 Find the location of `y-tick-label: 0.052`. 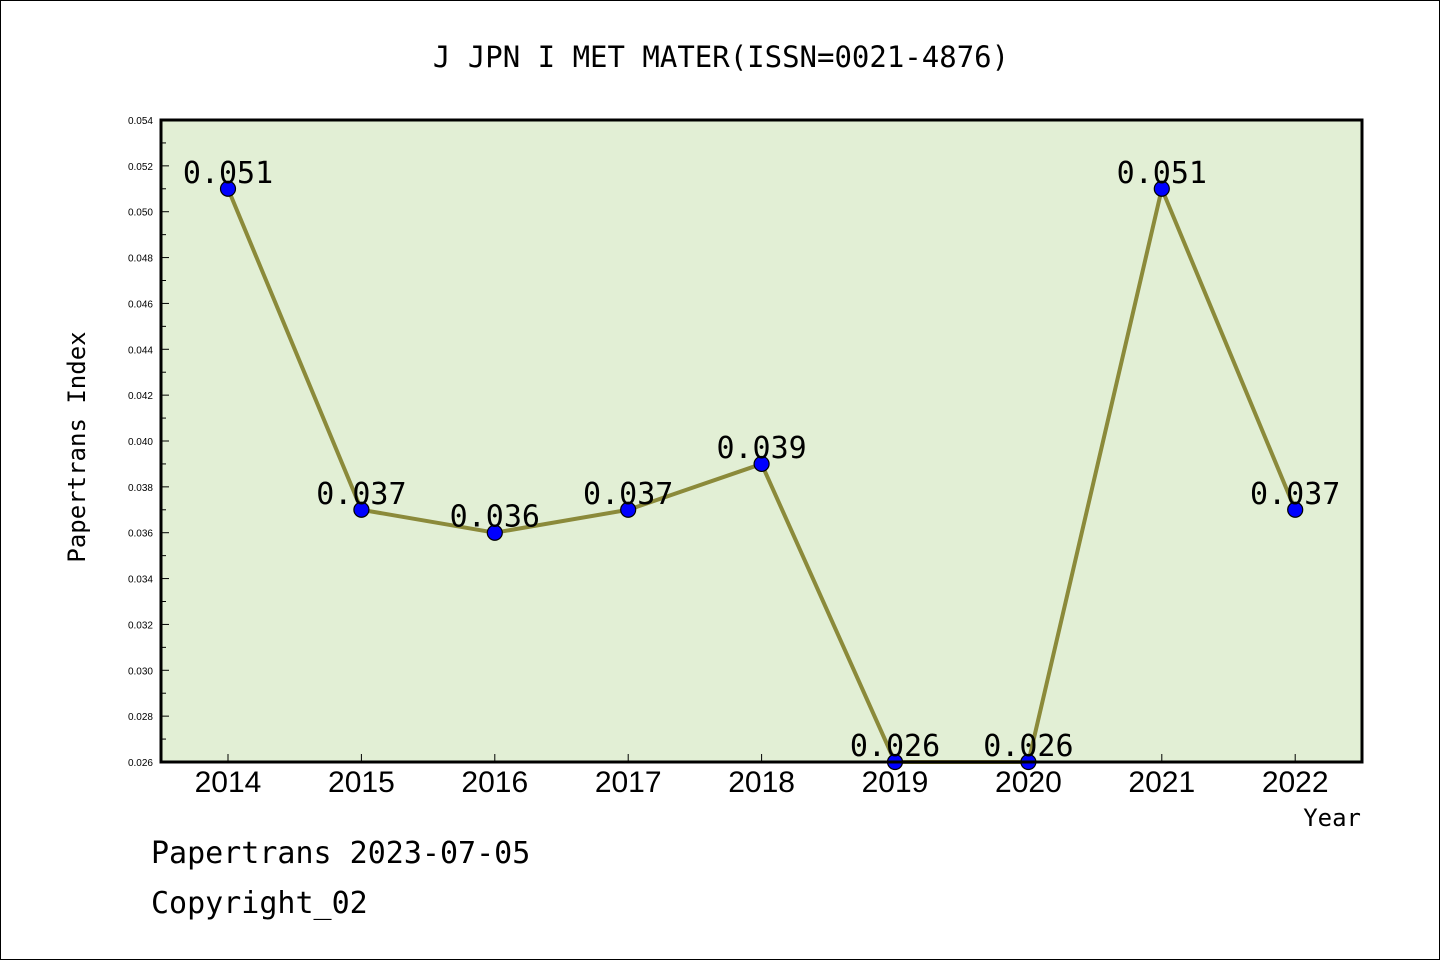

y-tick-label: 0.052 is located at coordinates (140, 167).